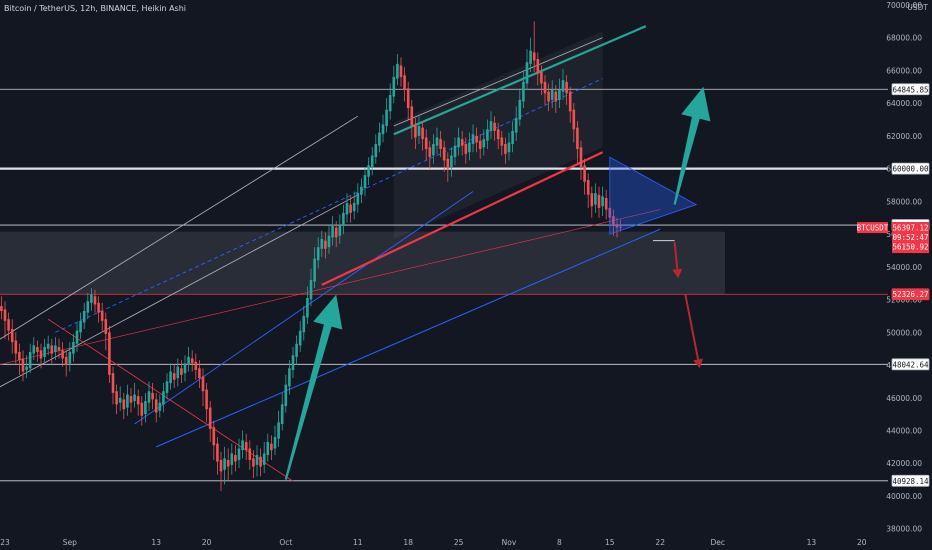  I want to click on time-tick-label: 20, so click(207, 542).